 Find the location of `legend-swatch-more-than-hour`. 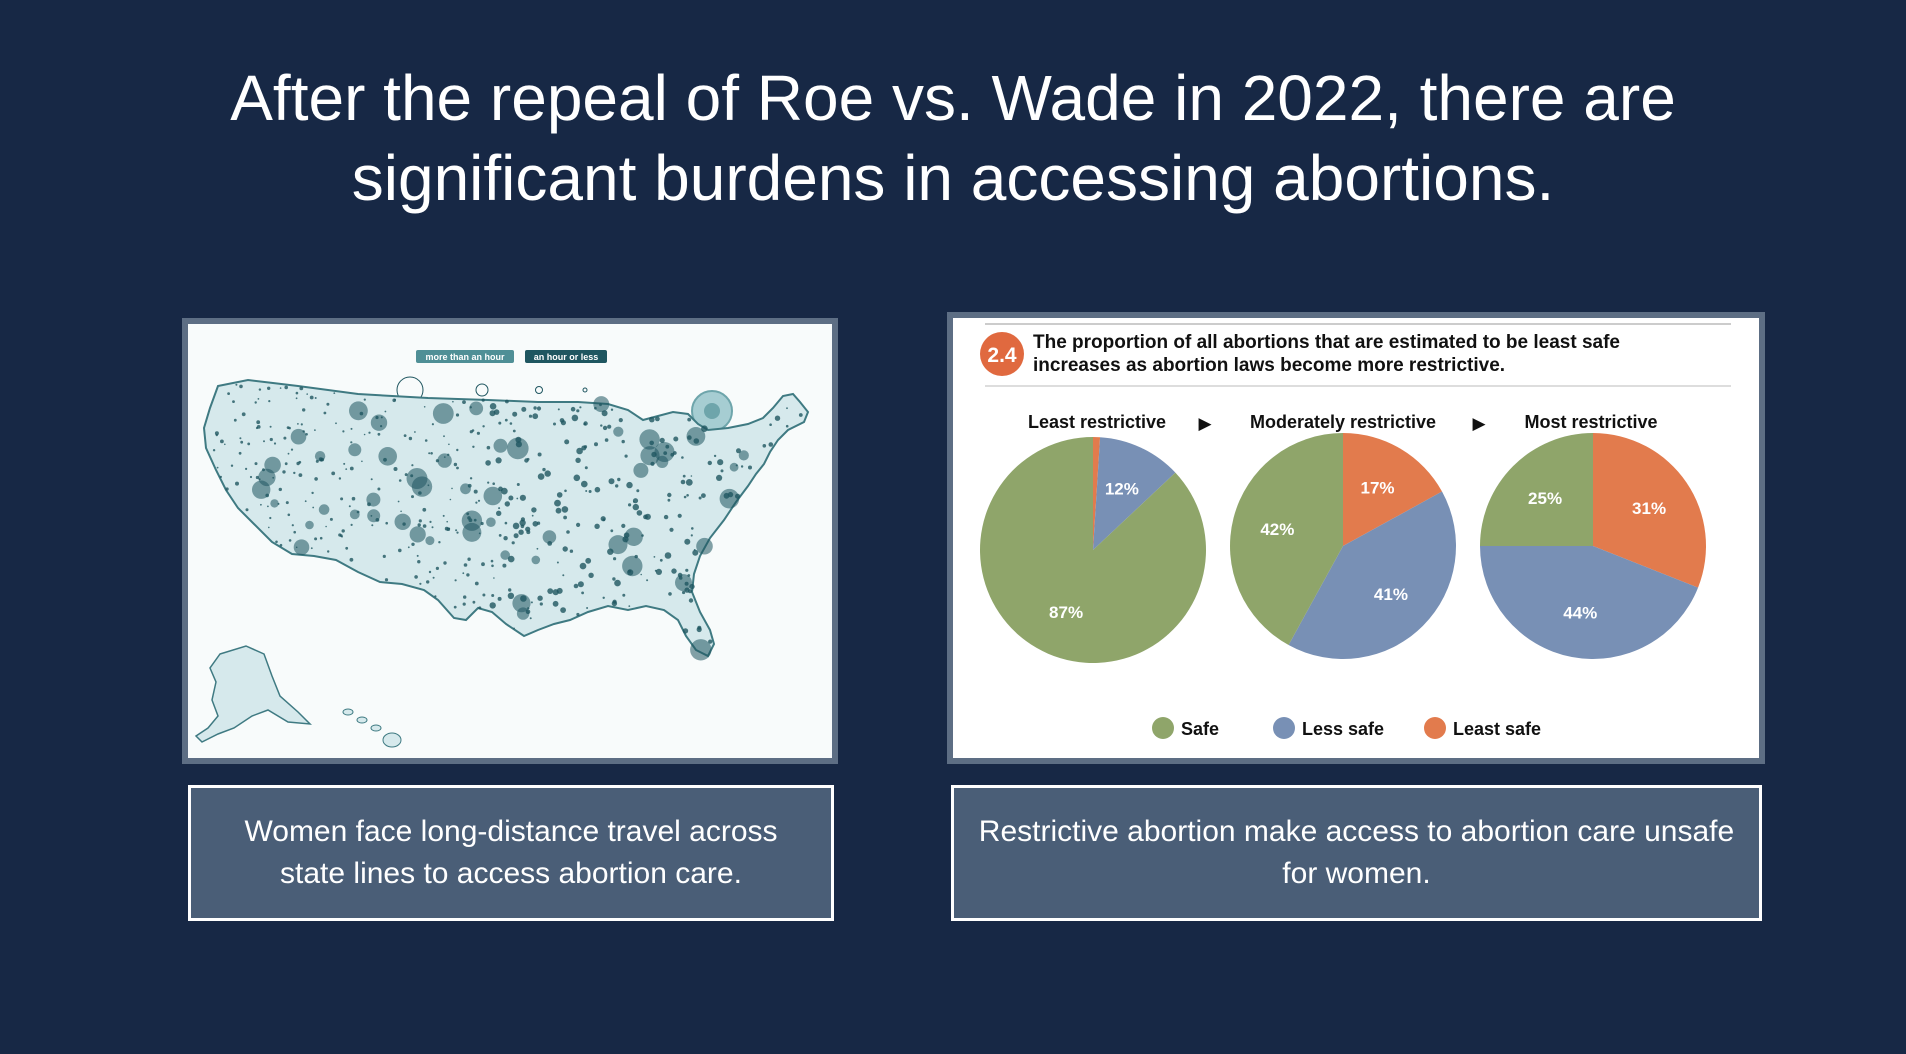

legend-swatch-more-than-hour is located at coordinates (465, 356).